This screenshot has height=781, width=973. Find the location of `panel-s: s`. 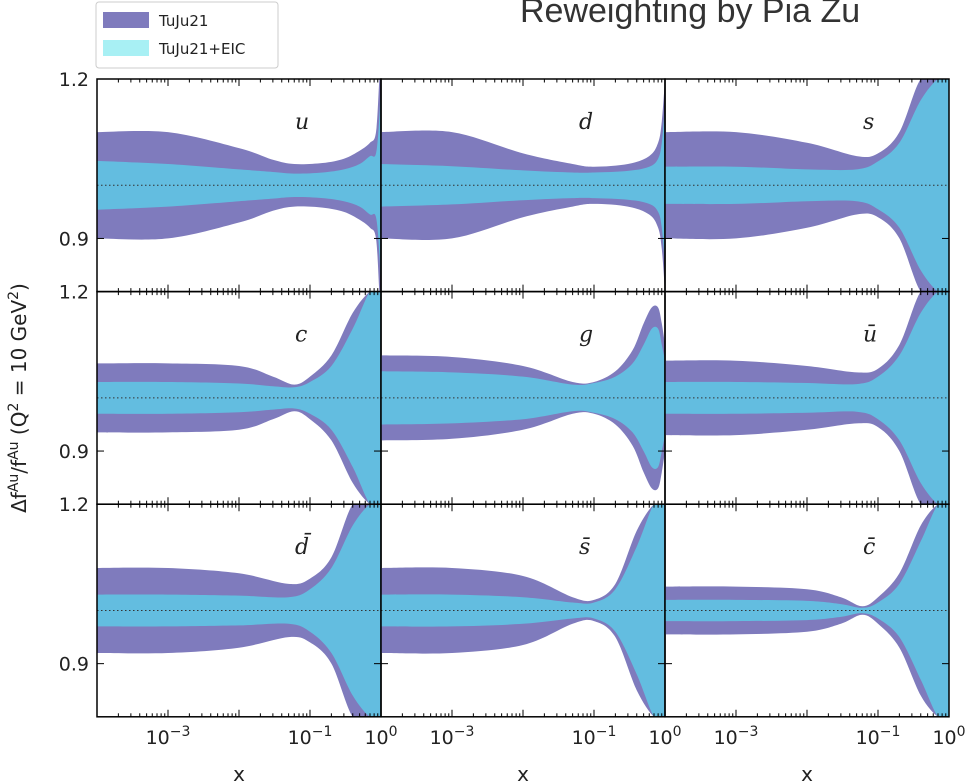

panel-s: s is located at coordinates (807, 185).